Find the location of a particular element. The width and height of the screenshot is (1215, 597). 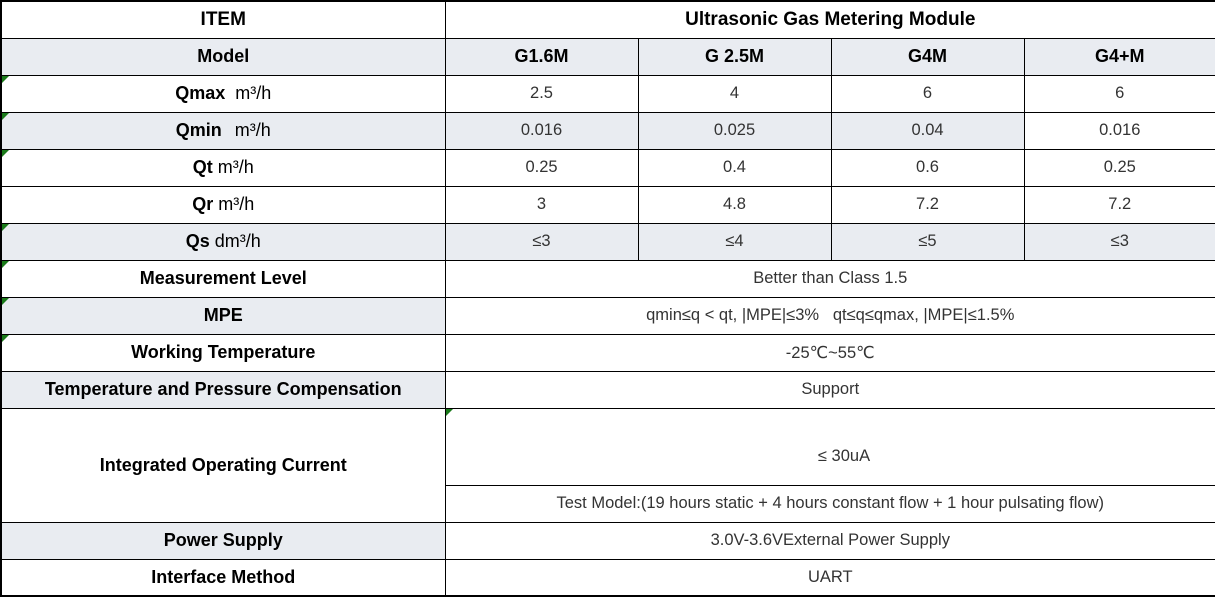

qmax-value-g4plus-m: 6 is located at coordinates (1119, 93).